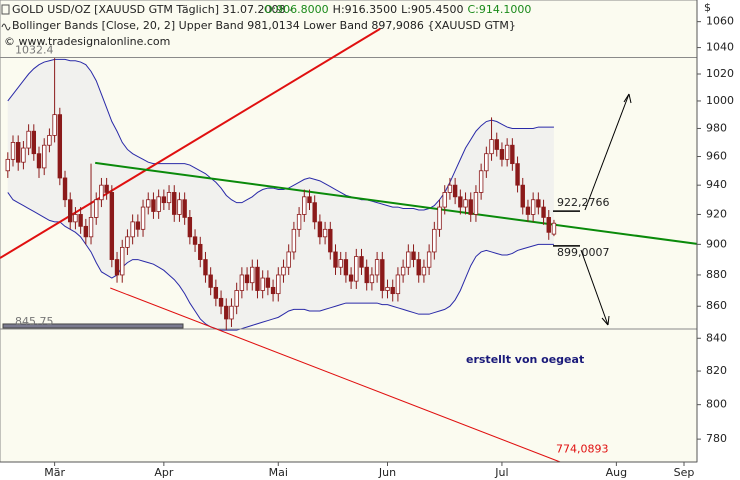 The image size is (740, 480). I want to click on y-tick-label: 780, so click(716, 438).